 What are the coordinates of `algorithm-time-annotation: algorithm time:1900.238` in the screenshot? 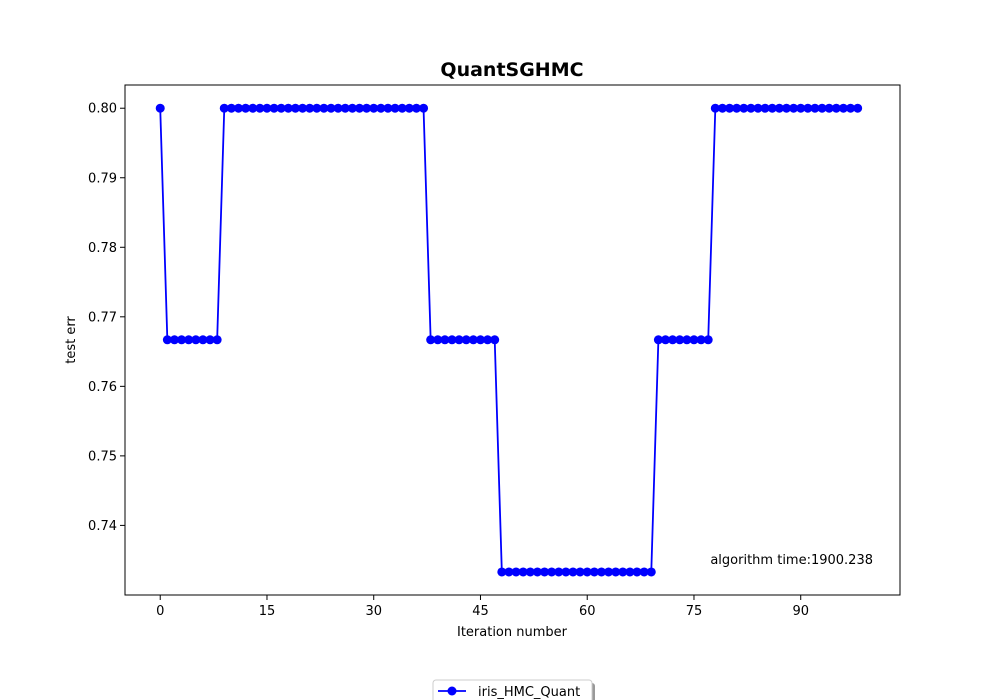 It's located at (791, 560).